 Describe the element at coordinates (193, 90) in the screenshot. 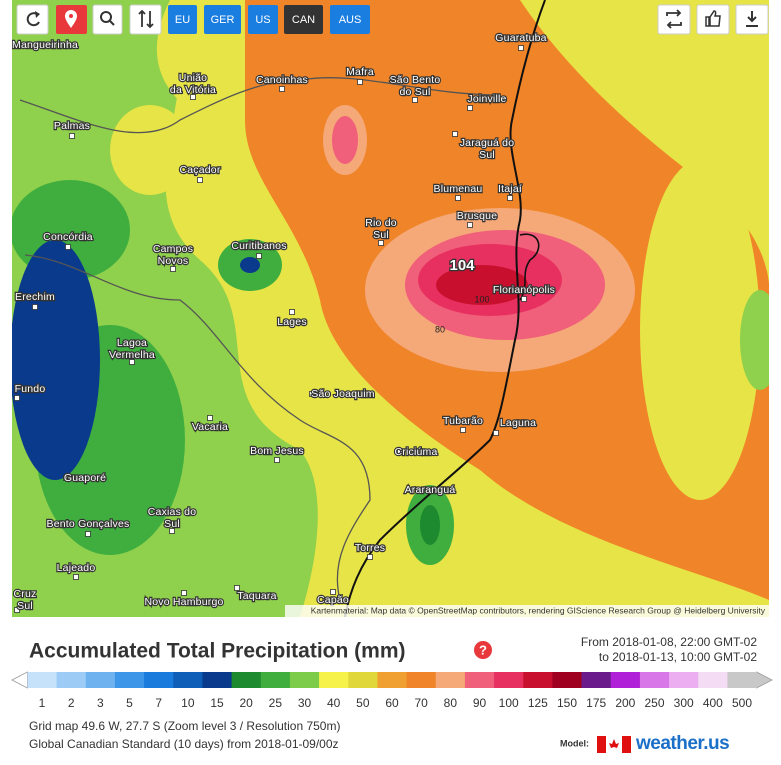

I see `place-label: da Vitória` at that location.